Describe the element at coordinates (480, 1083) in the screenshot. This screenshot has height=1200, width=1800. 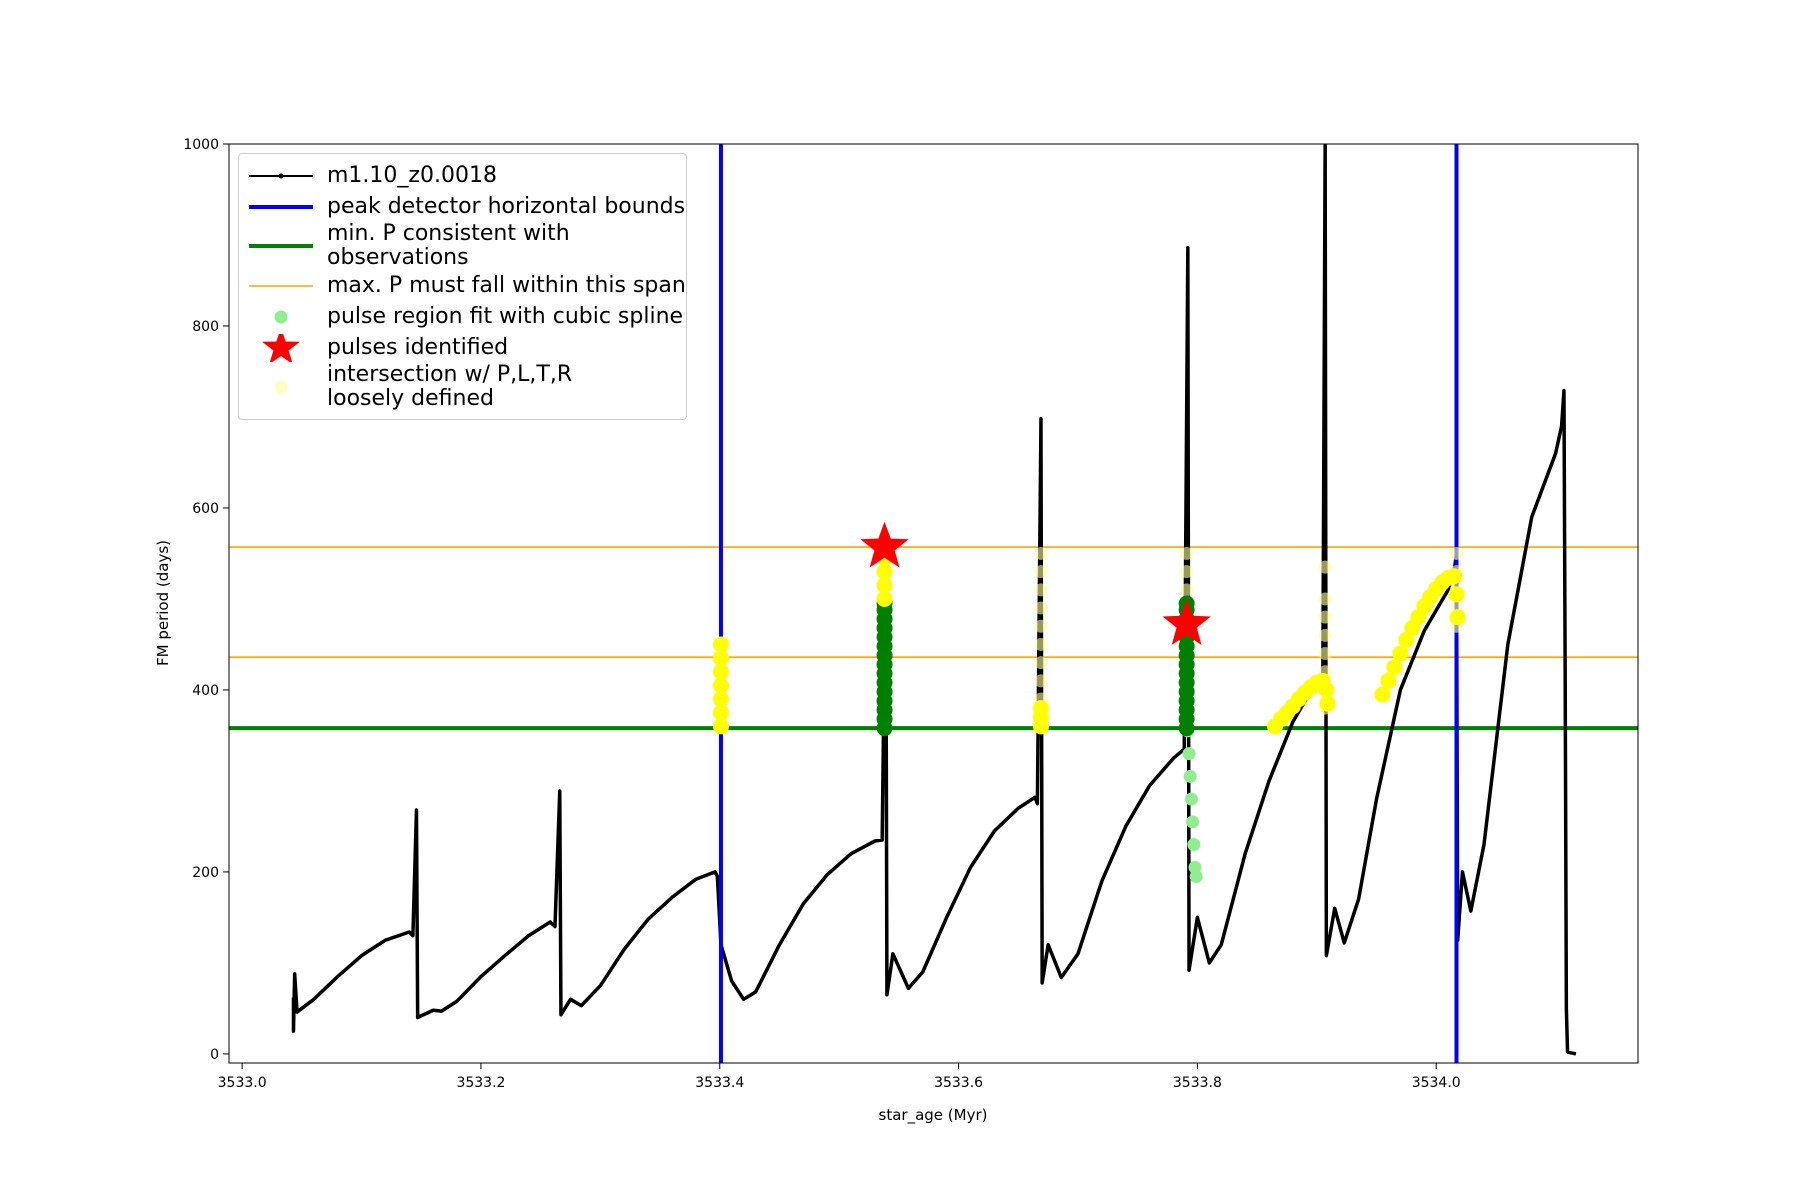
I see `x-tick-label: 3533.2` at that location.